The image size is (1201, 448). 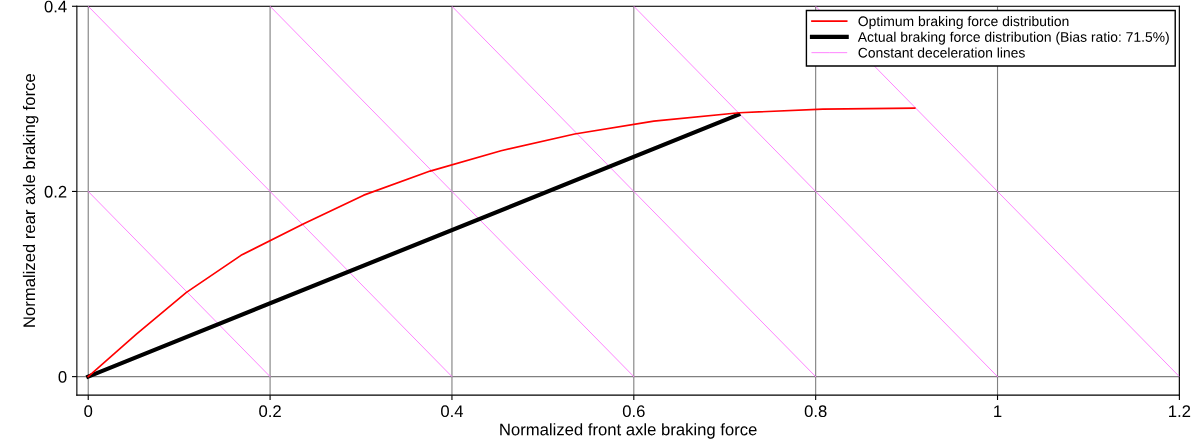 I want to click on legend-label: Optimum braking force distribution, so click(x=963, y=22).